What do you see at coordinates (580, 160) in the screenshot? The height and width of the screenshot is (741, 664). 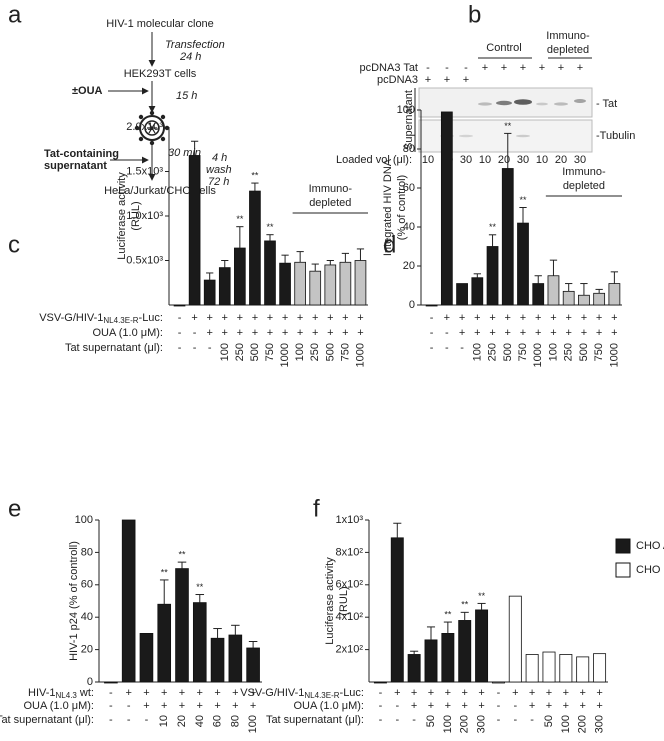 I see `volume: 30` at bounding box center [580, 160].